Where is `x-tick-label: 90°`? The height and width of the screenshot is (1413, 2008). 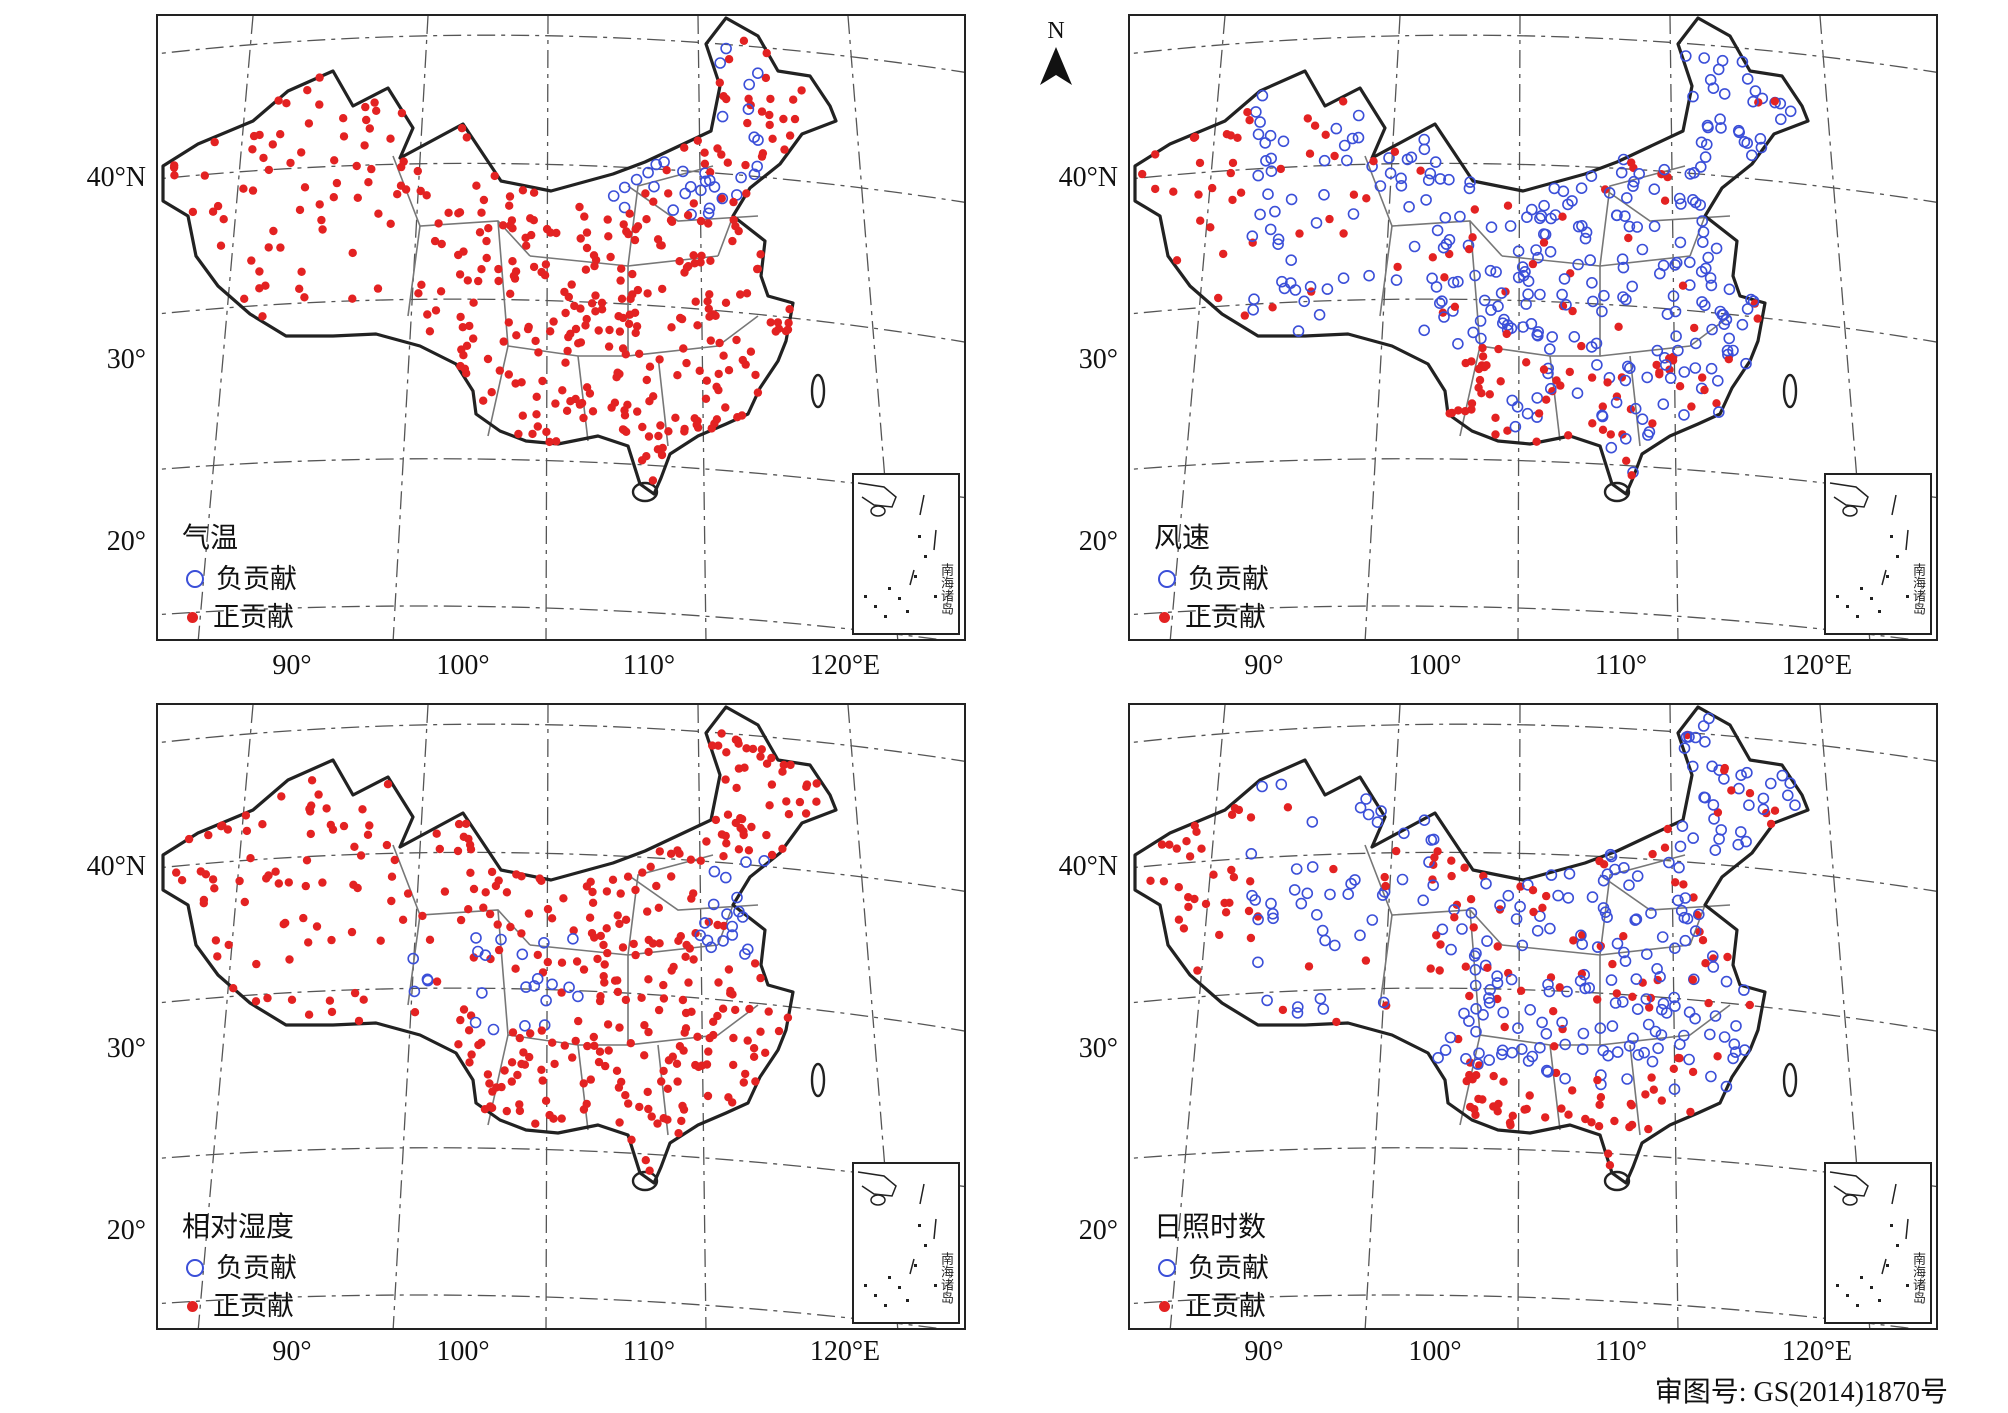 x-tick-label: 90° is located at coordinates (1264, 1351).